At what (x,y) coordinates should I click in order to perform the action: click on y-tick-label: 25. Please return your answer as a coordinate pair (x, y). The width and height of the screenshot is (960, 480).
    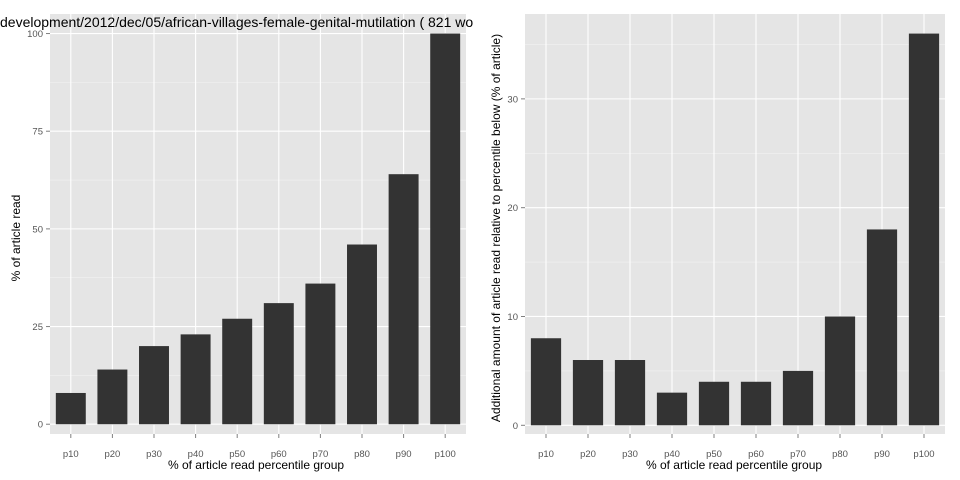
    Looking at the image, I should click on (37, 327).